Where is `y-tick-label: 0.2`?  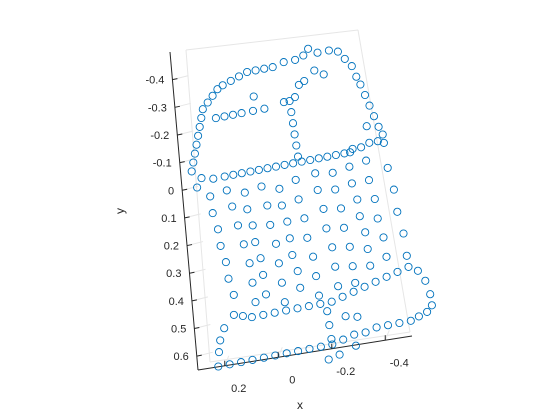 y-tick-label: 0.2 is located at coordinates (171, 247).